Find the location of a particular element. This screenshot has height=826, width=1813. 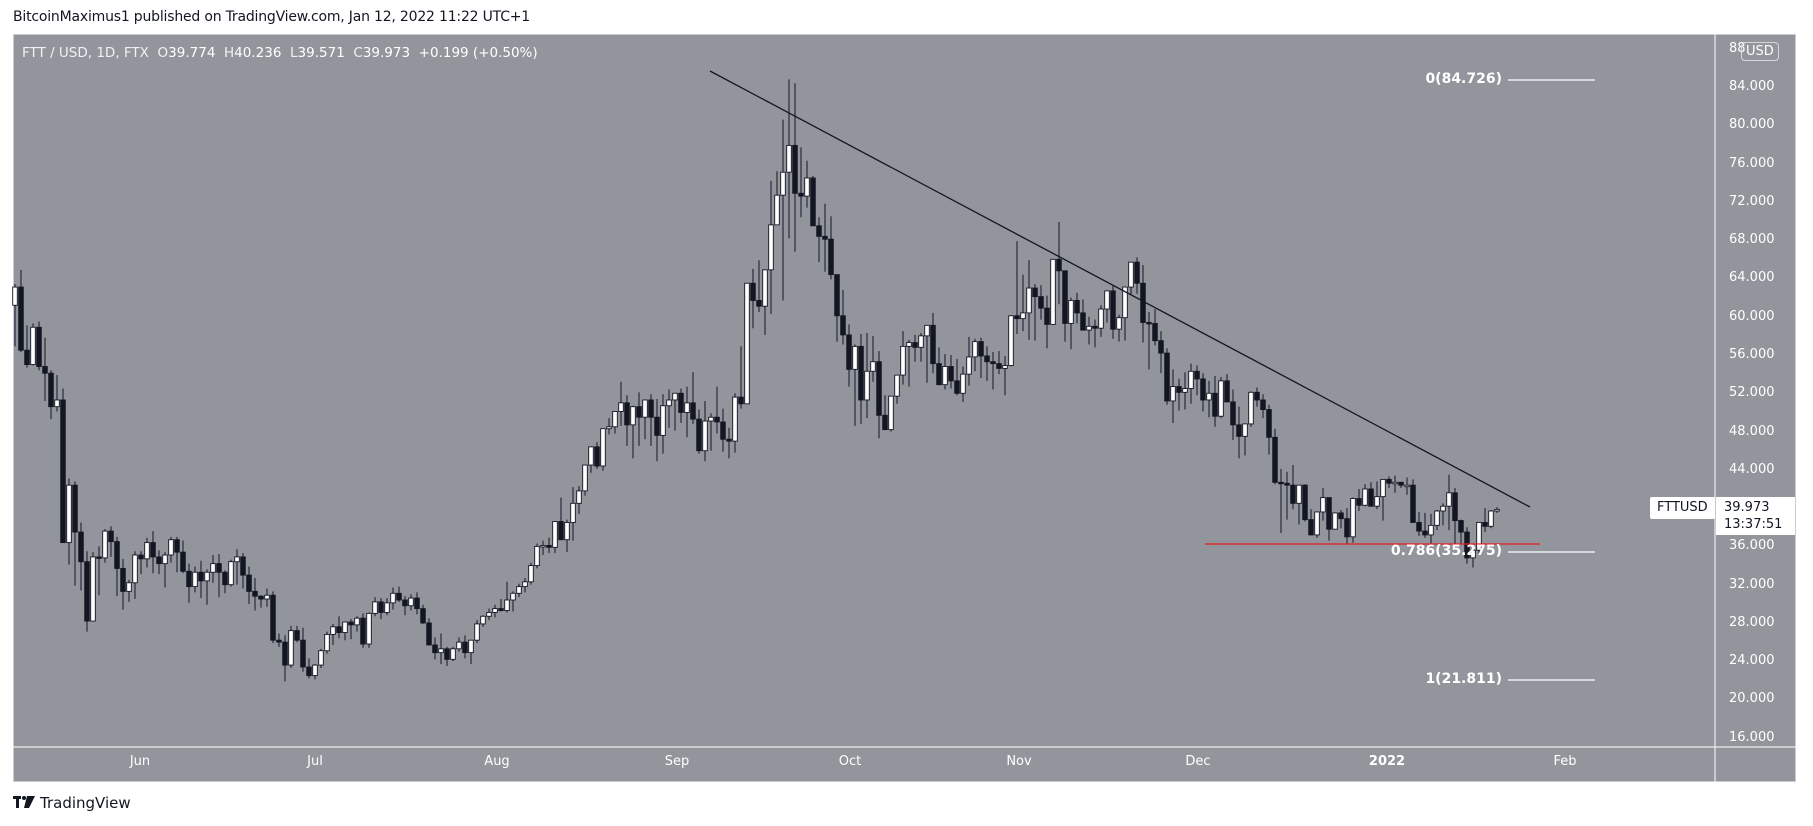

time-axis-tick: Feb is located at coordinates (1565, 761).